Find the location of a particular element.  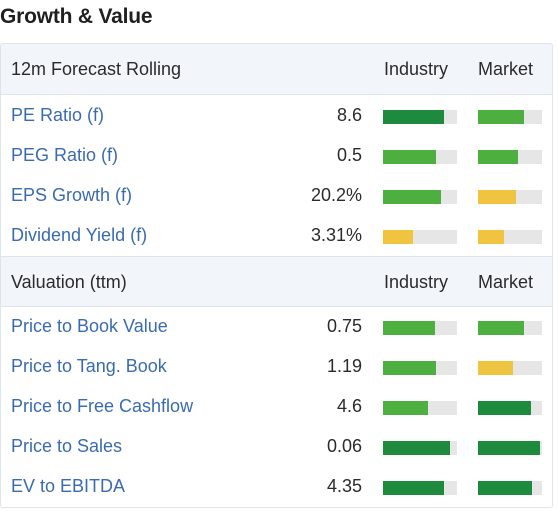

metric-link: Price to Tang. Book is located at coordinates (89, 366).